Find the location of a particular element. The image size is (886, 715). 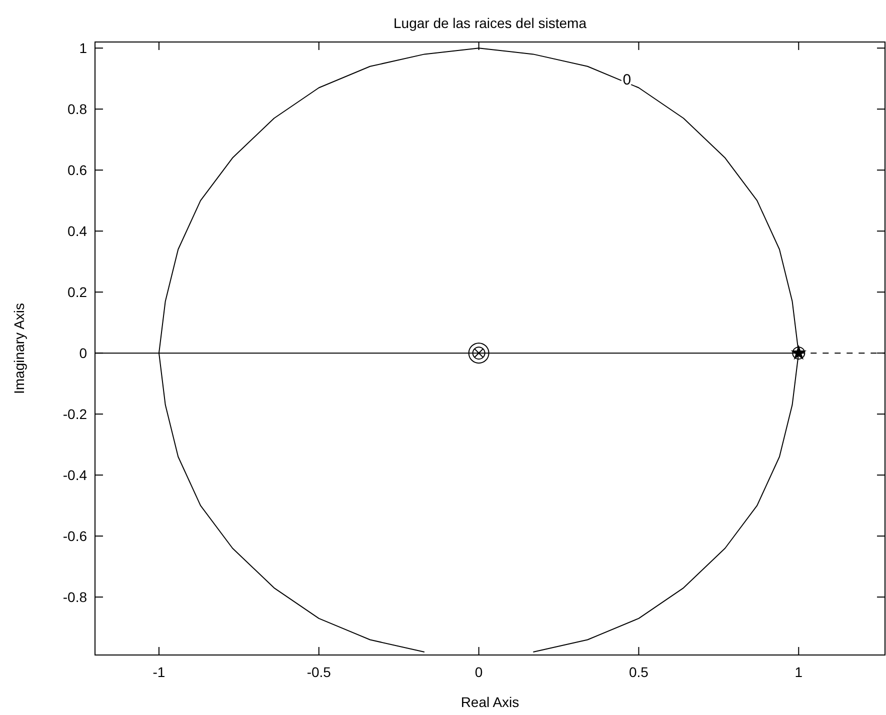

y-axis-title: Imaginary Axis is located at coordinates (19, 348).